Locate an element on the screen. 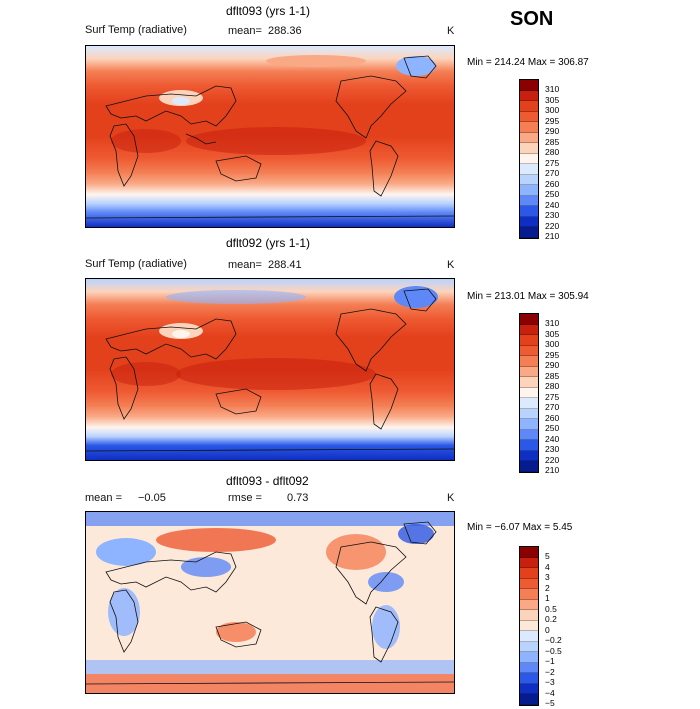 The width and height of the screenshot is (700, 709). panel3-colorbar-label: 0.2 is located at coordinates (551, 619).